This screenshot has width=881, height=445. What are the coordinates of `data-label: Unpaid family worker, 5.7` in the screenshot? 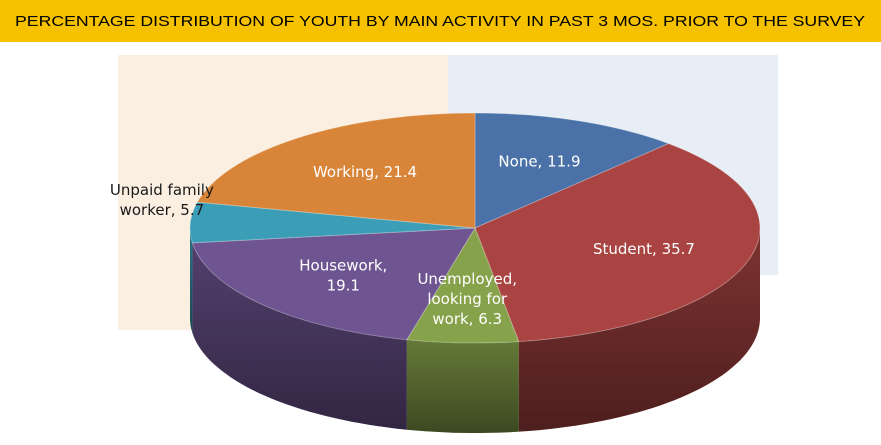 It's located at (162, 200).